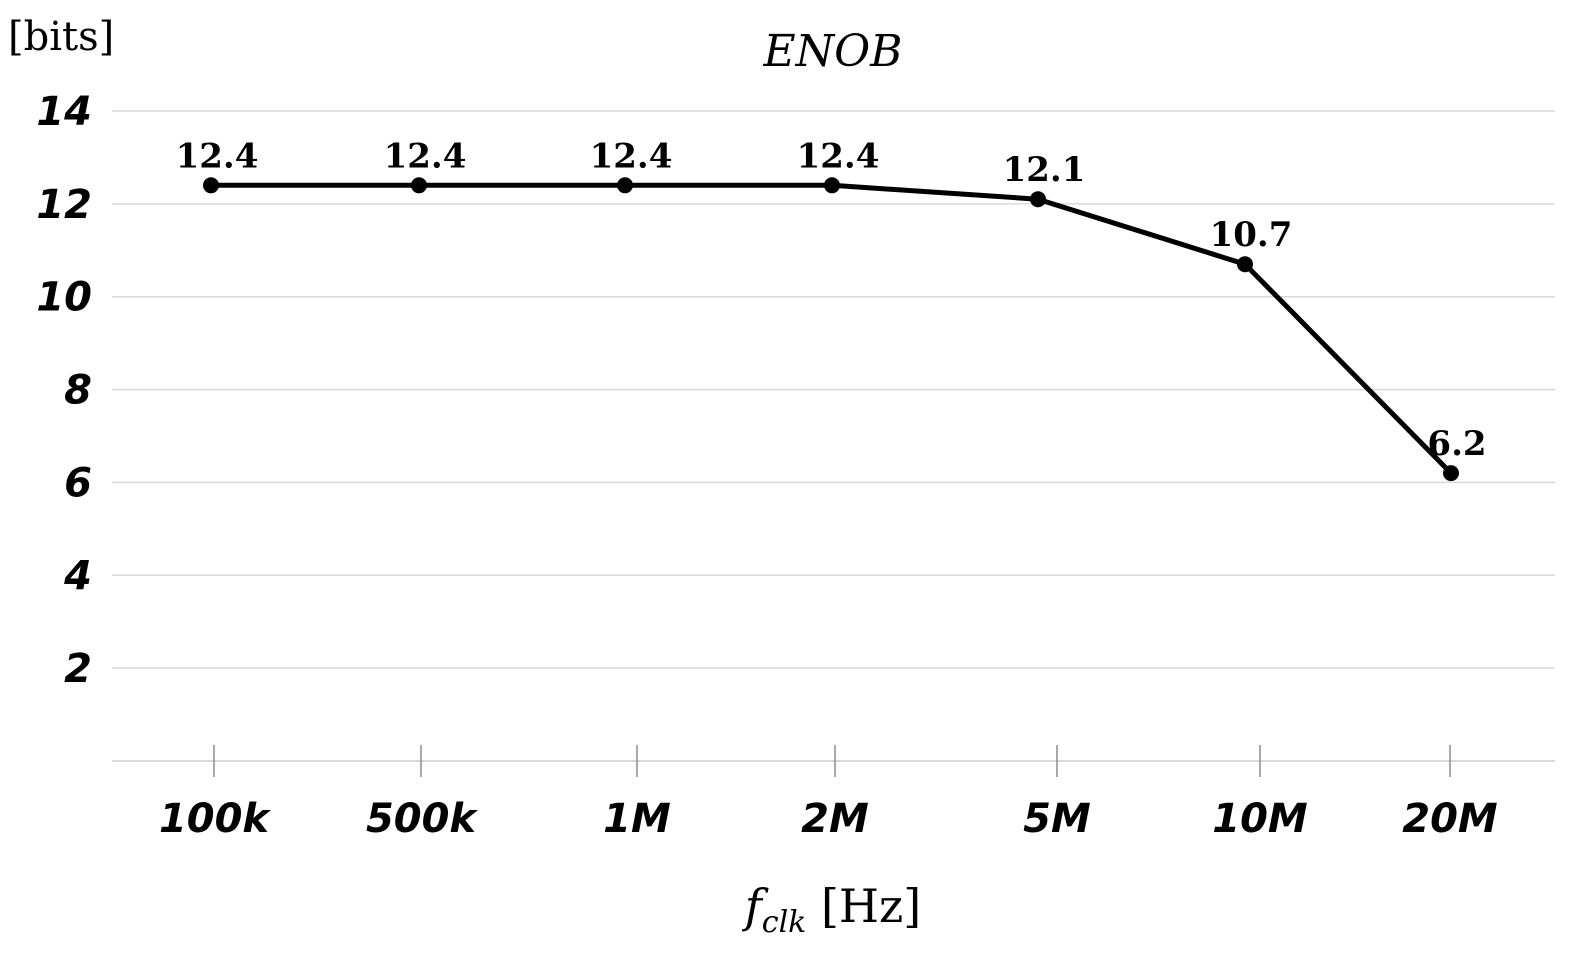  Describe the element at coordinates (1259, 819) in the screenshot. I see `x-tick-label: 10M` at that location.